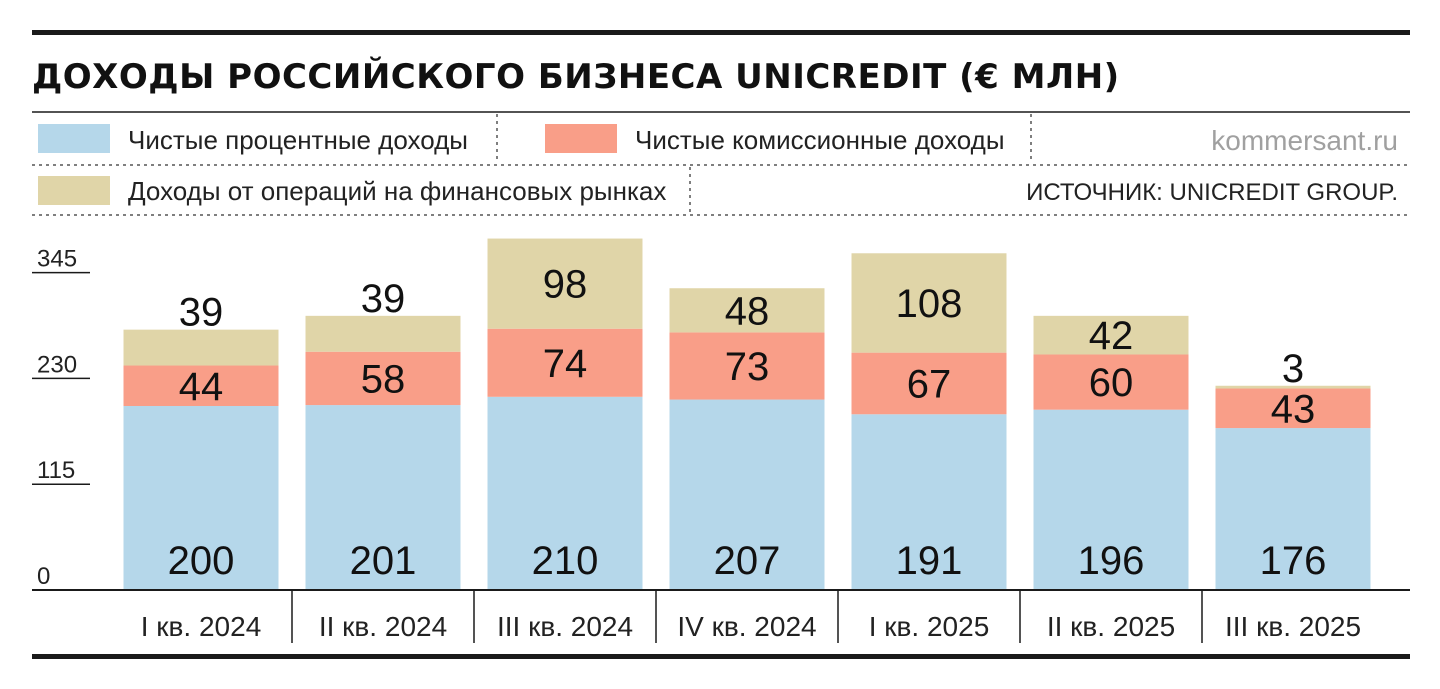 The width and height of the screenshot is (1440, 689). Describe the element at coordinates (1293, 369) in the screenshot. I see `data-label: 3` at that location.